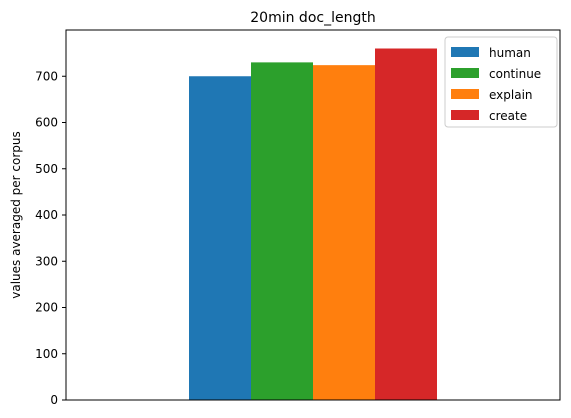 This screenshot has height=418, width=571. I want to click on legend: human continue explain create, so click(501, 82).